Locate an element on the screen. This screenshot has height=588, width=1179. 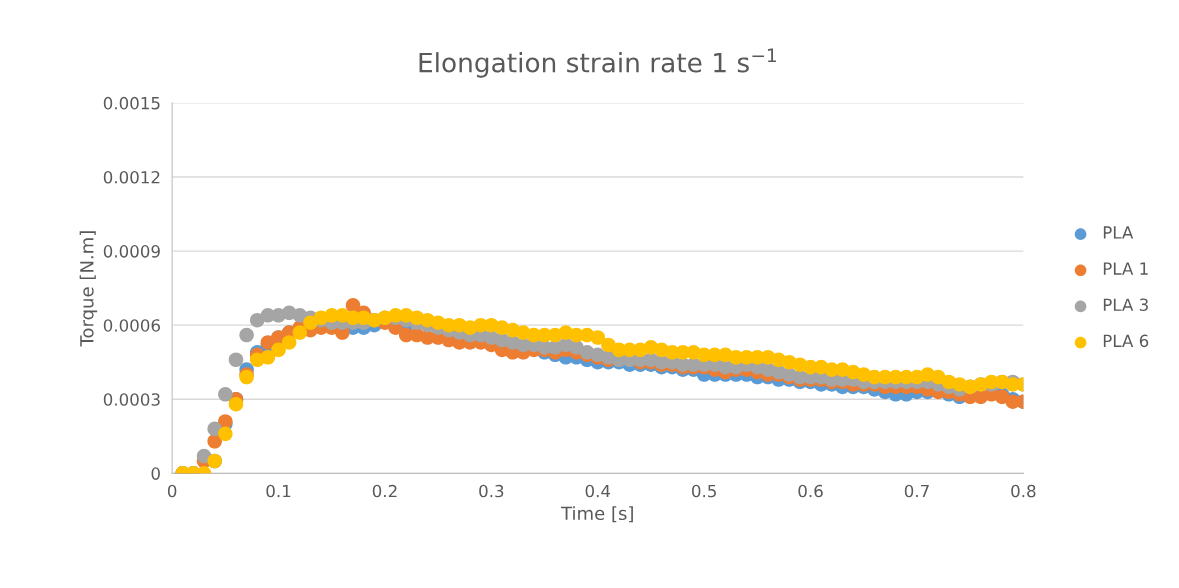
y-tick-label: 0.0003 is located at coordinates (131, 399).